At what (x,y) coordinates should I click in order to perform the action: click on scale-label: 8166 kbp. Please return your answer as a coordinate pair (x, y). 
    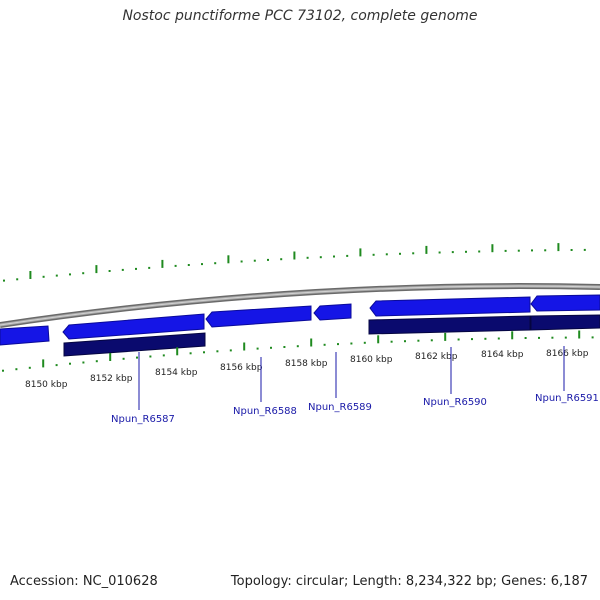
    Looking at the image, I should click on (567, 354).